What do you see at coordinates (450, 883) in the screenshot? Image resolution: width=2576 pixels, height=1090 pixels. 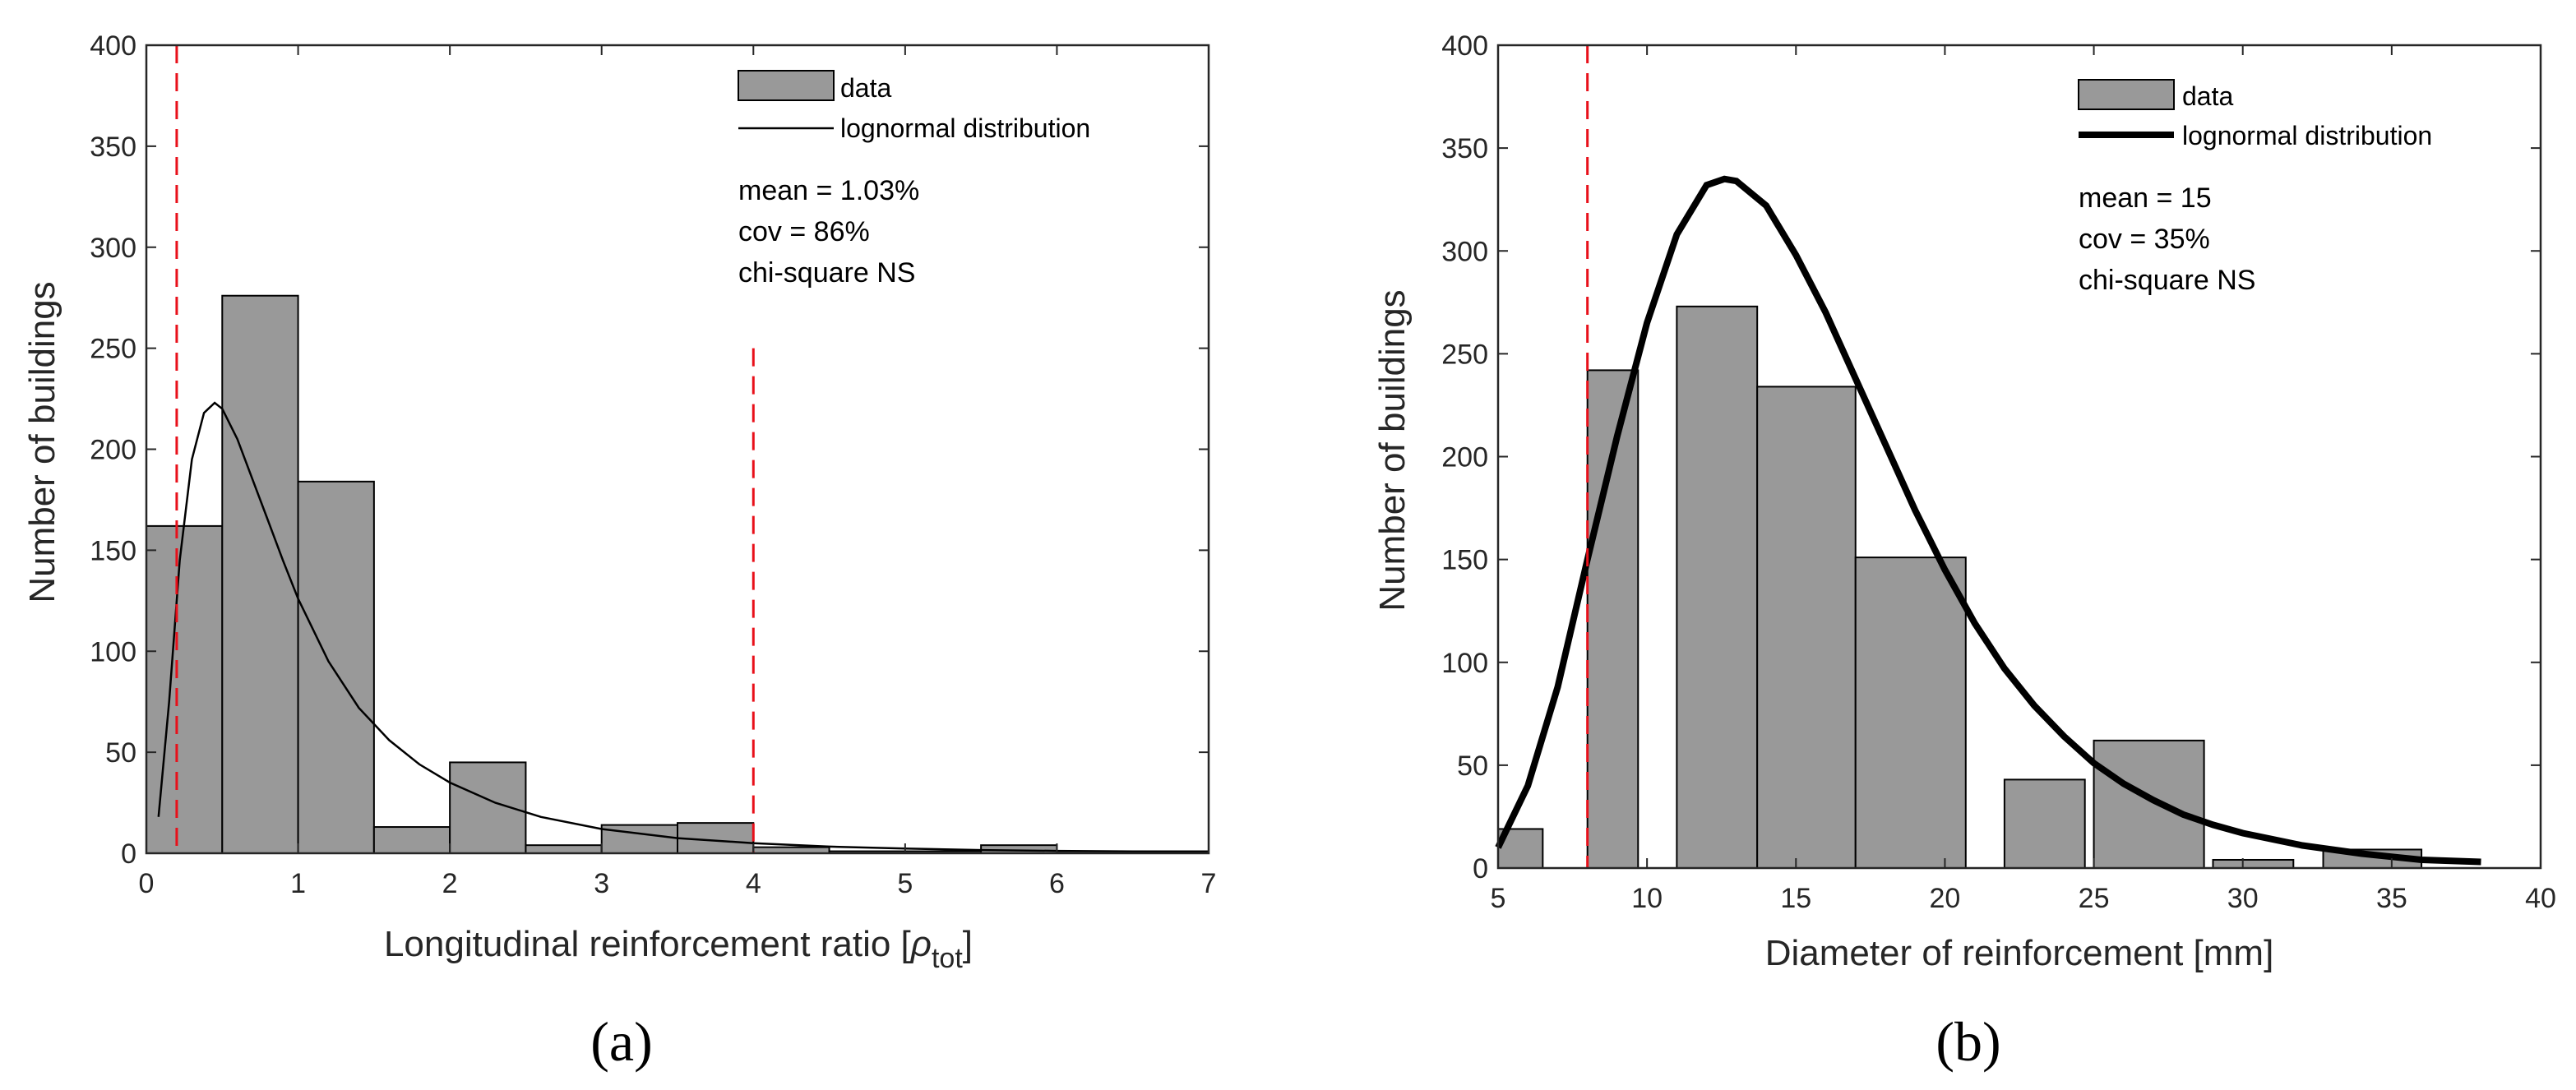 I see `panel-a-x-tick-label: 2` at bounding box center [450, 883].